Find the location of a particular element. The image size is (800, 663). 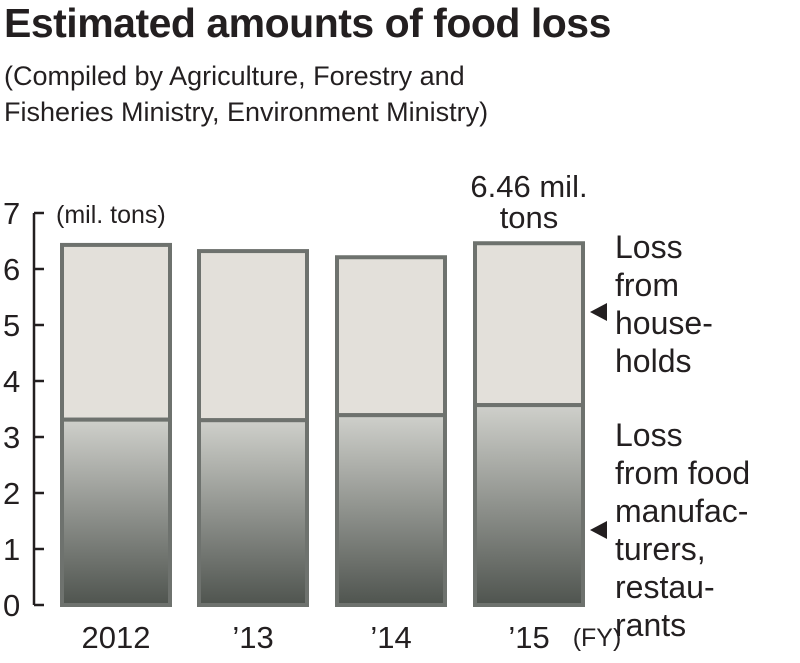

legend-business-text: restau- is located at coordinates (665, 587).